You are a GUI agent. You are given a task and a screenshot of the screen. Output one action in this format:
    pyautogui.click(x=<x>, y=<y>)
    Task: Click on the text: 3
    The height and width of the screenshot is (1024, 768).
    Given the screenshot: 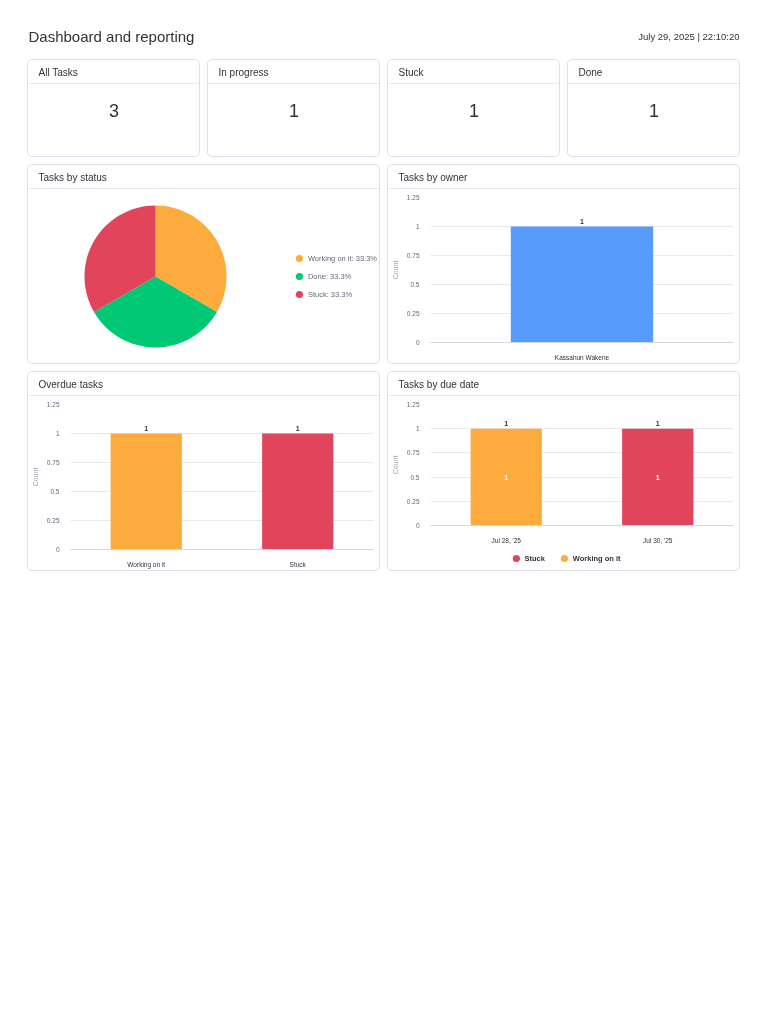 What is the action you would take?
    pyautogui.click(x=114, y=111)
    